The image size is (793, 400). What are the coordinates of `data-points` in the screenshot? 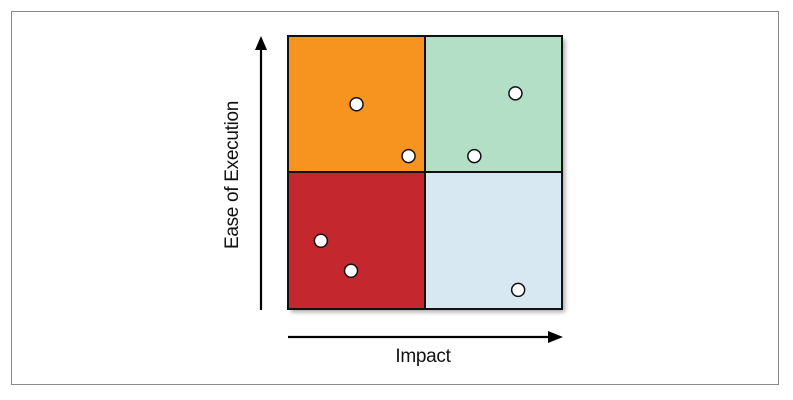 It's located at (419, 192).